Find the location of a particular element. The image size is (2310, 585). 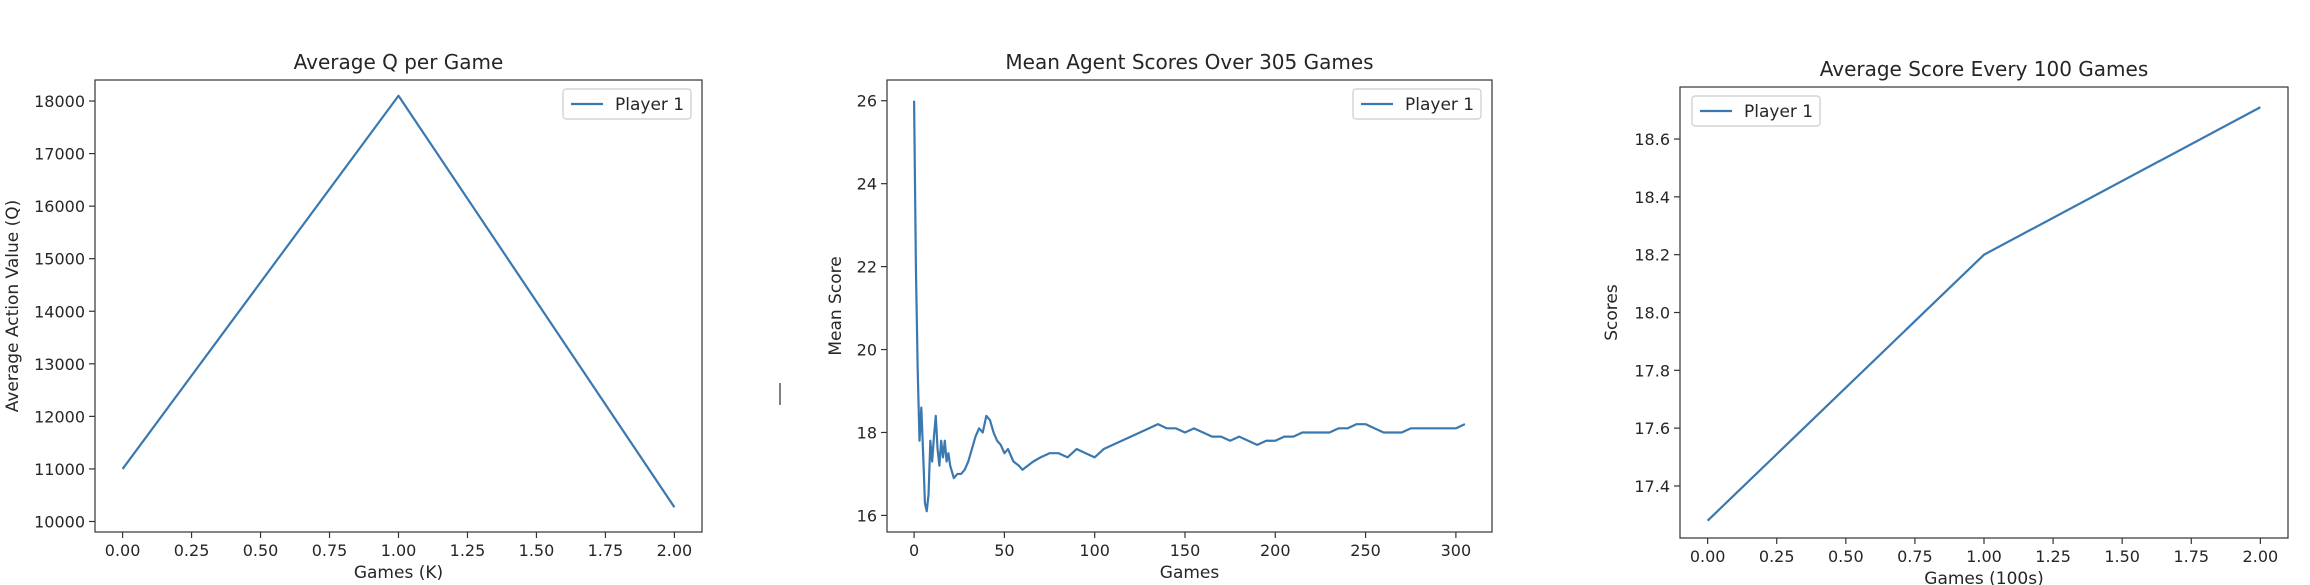

y-tick-label: 13000 is located at coordinates (59, 364).